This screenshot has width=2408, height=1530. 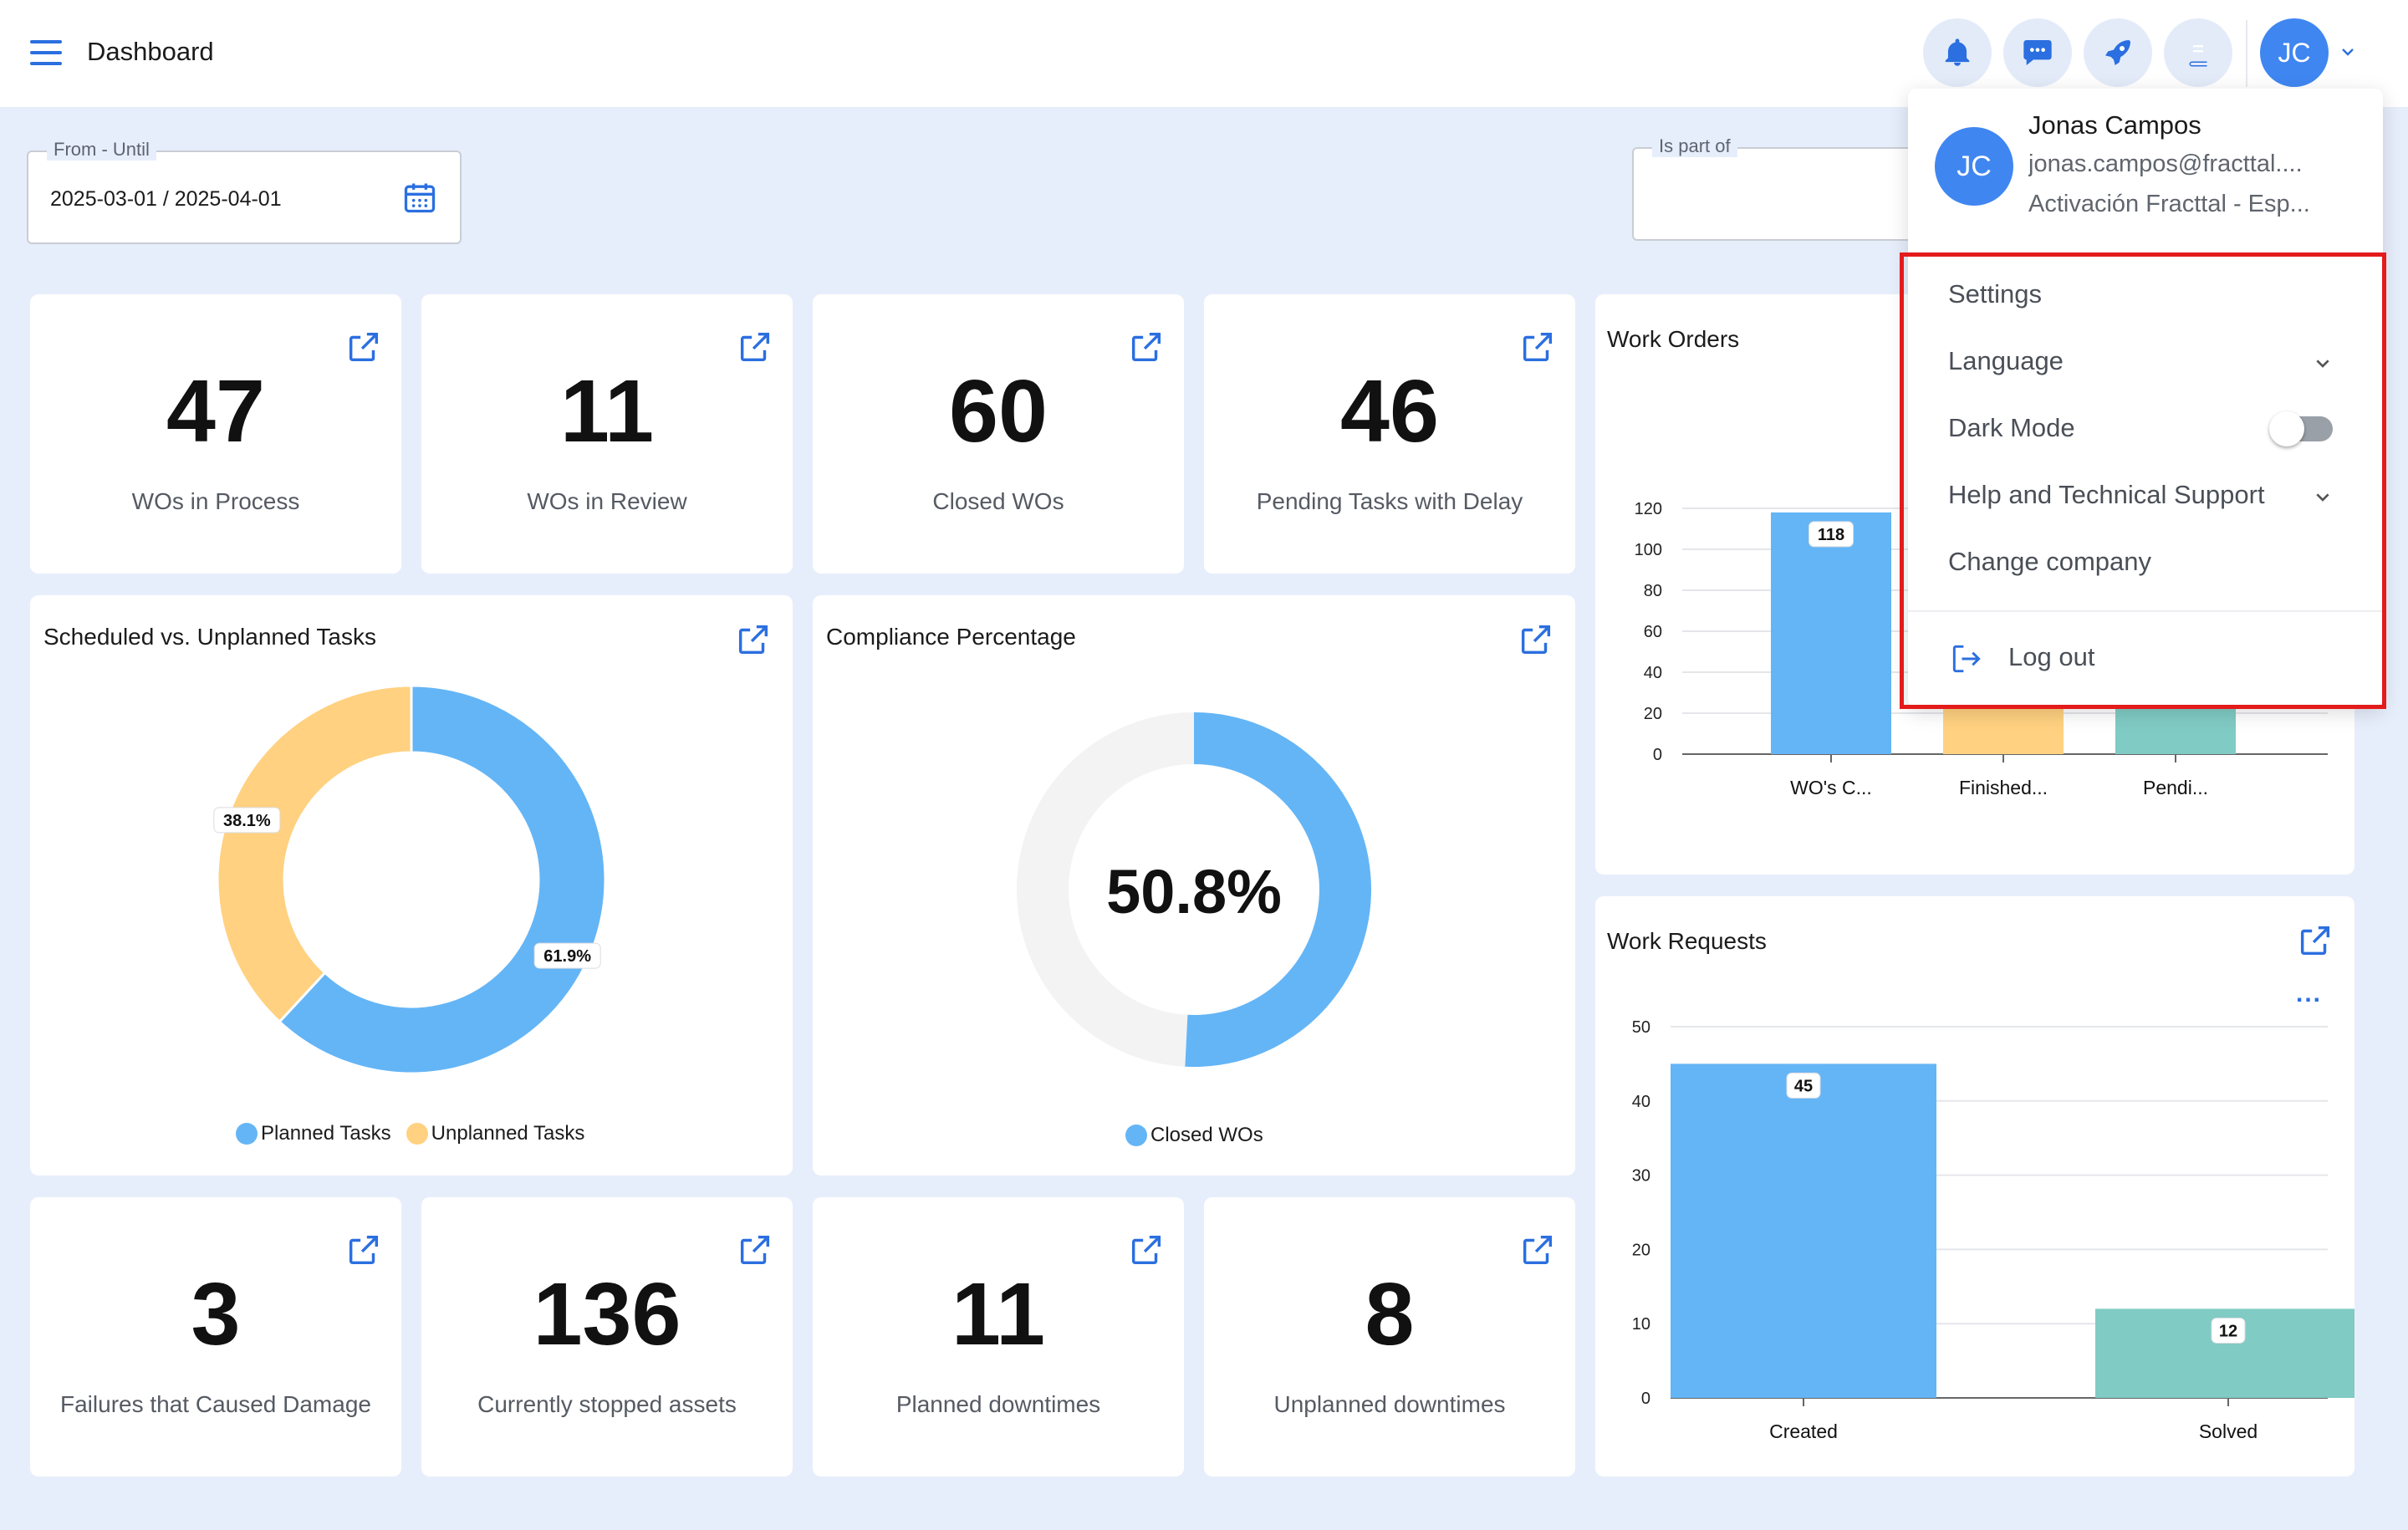 What do you see at coordinates (1996, 294) in the screenshot?
I see `menu-item-settings: Settings` at bounding box center [1996, 294].